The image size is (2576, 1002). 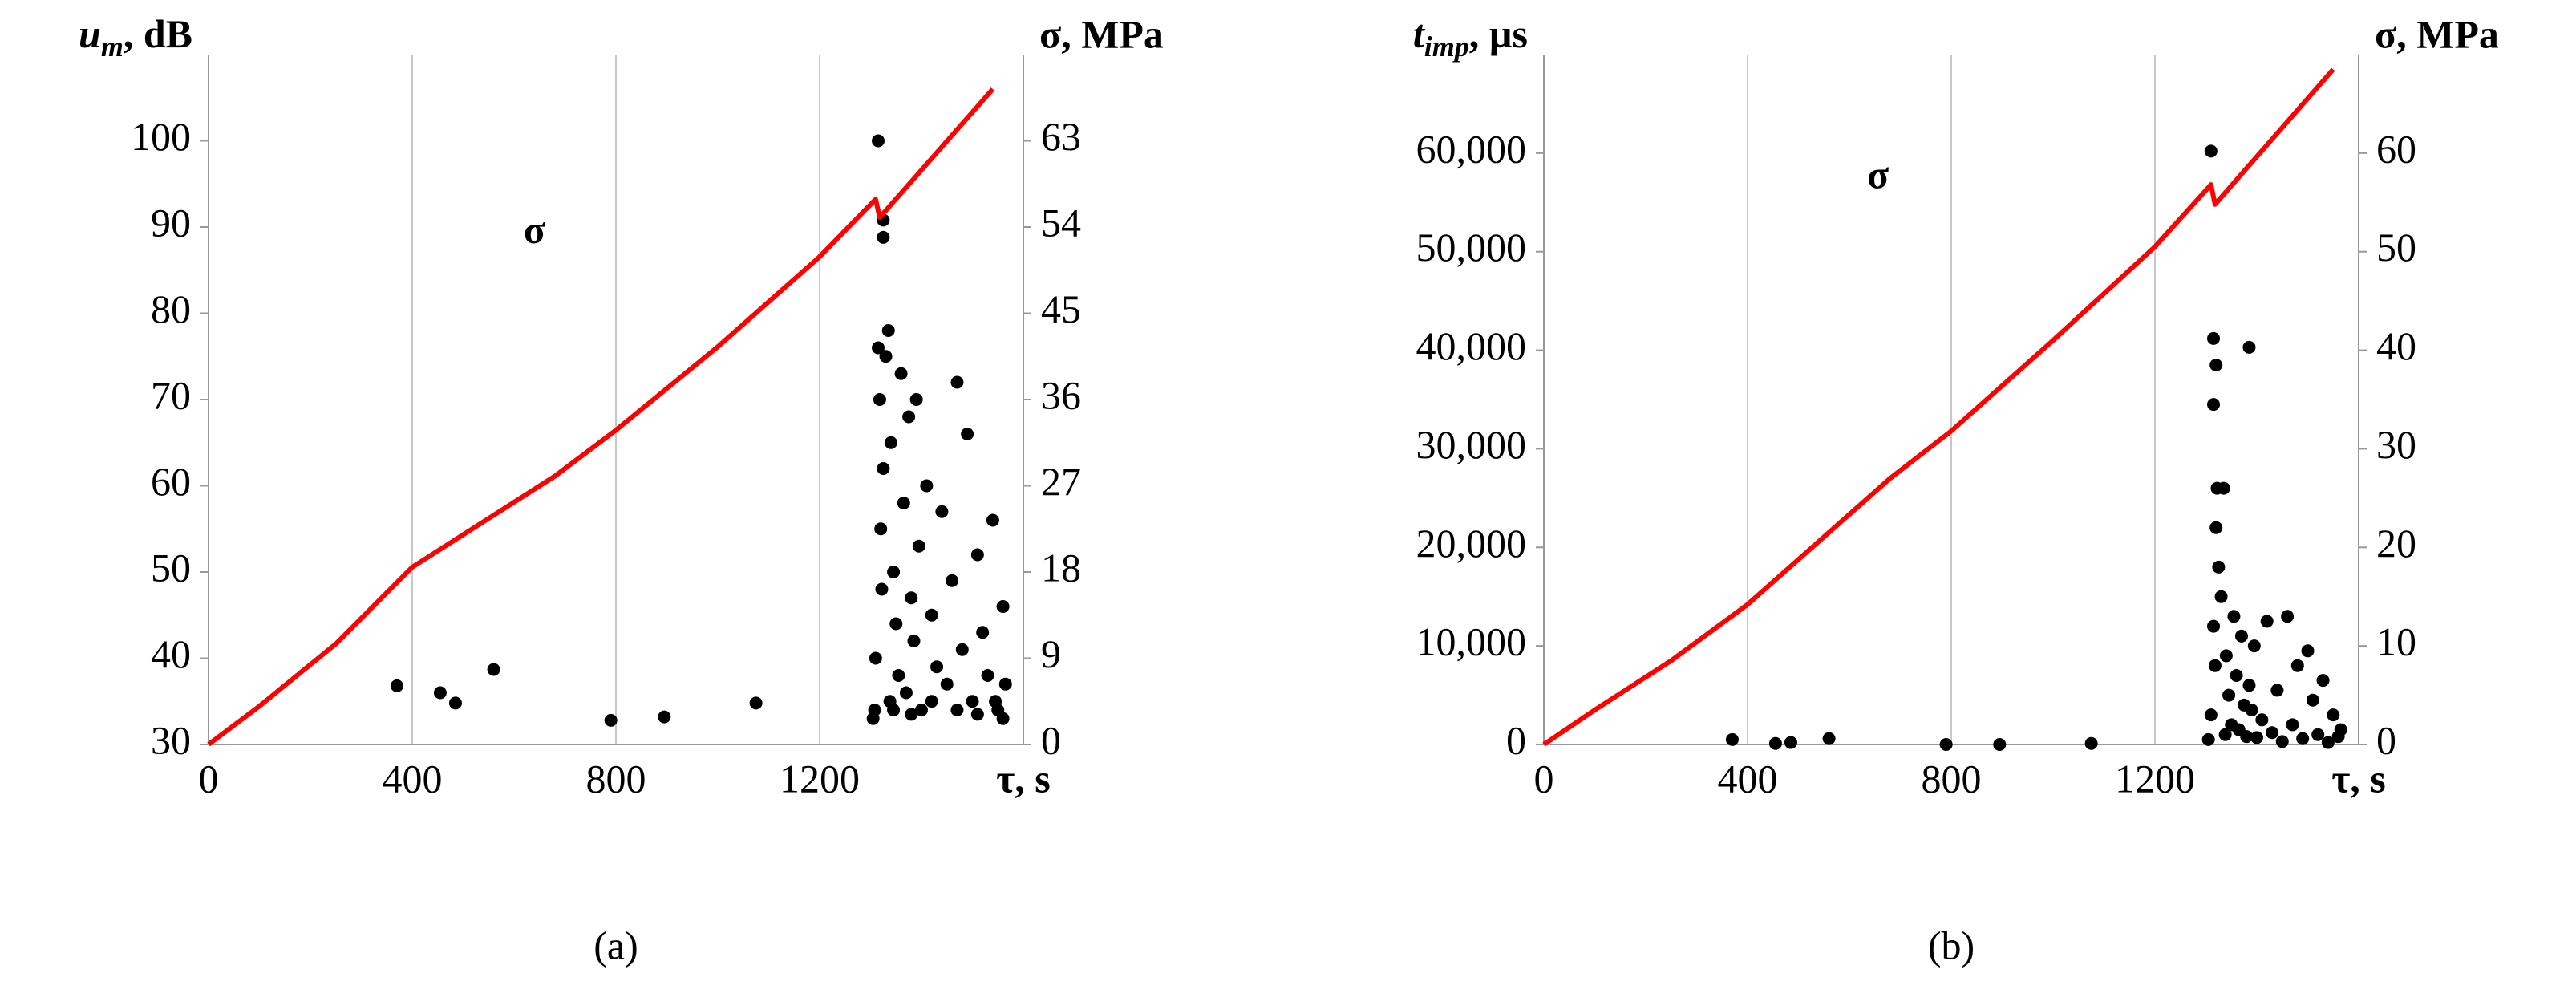 I want to click on y-axis-title-sub: m, so click(x=112, y=46).